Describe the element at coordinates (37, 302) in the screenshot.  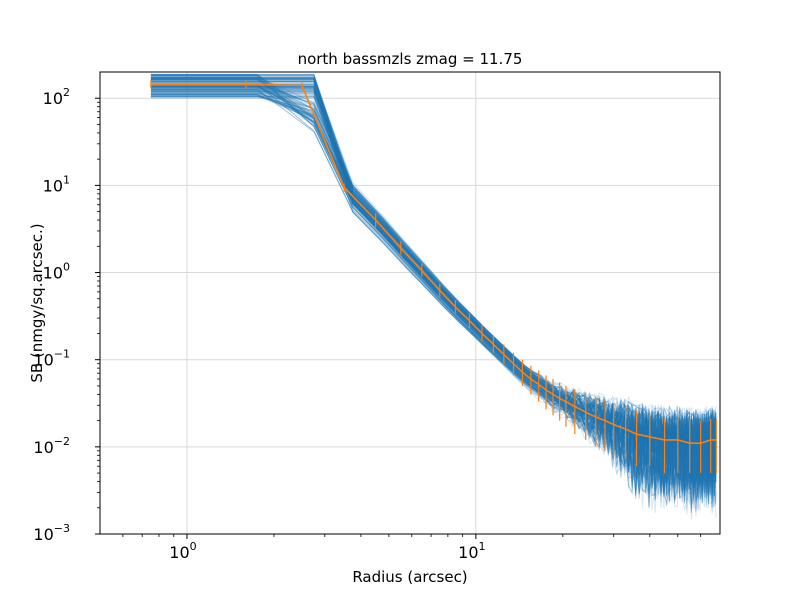
I see `y-axis-label: SB (nmgy/sq.arcsec.)` at that location.